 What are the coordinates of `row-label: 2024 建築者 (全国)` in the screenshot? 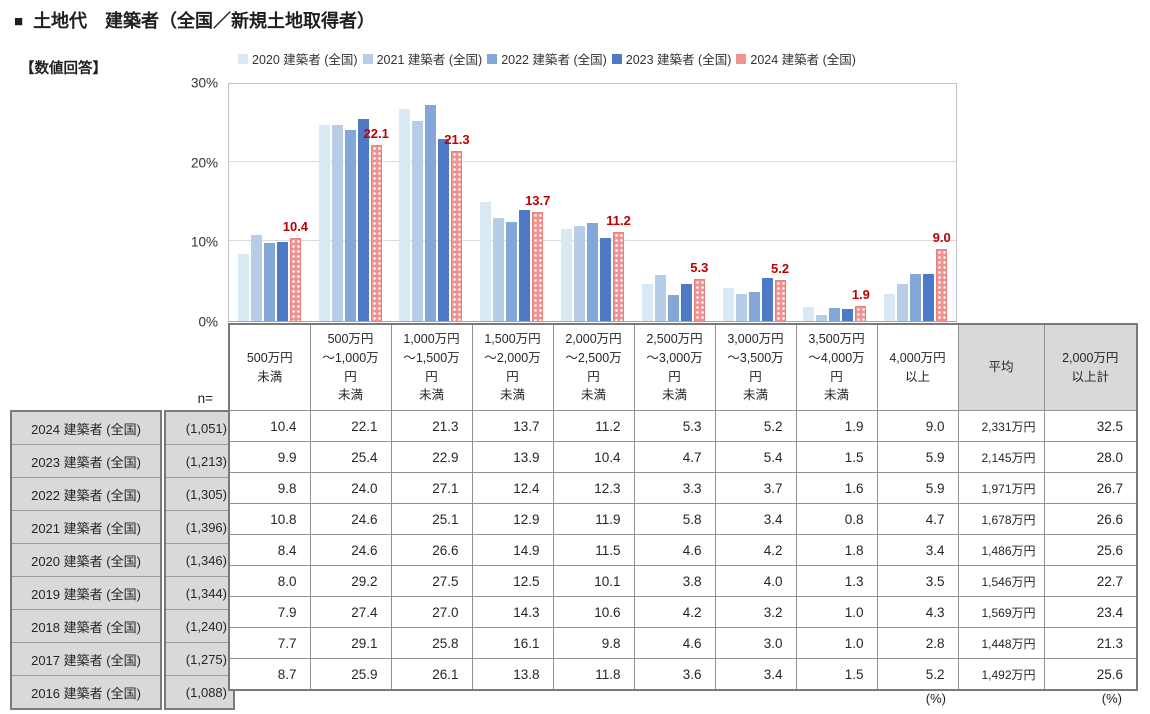 It's located at (86, 427).